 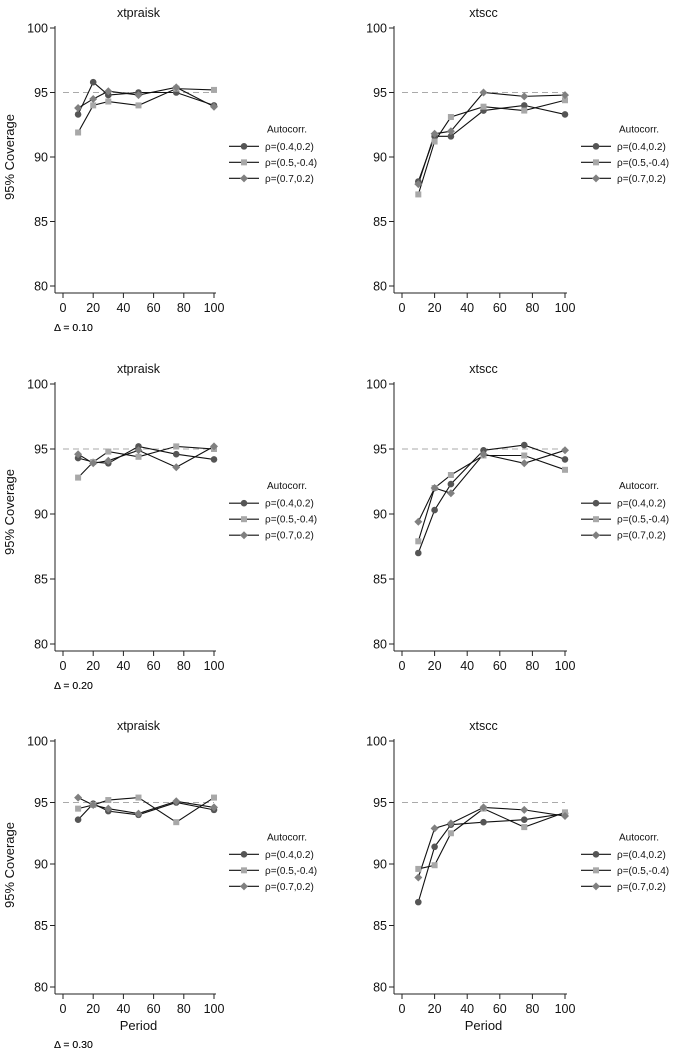 I want to click on data-point-circle-legend, so click(x=596, y=503).